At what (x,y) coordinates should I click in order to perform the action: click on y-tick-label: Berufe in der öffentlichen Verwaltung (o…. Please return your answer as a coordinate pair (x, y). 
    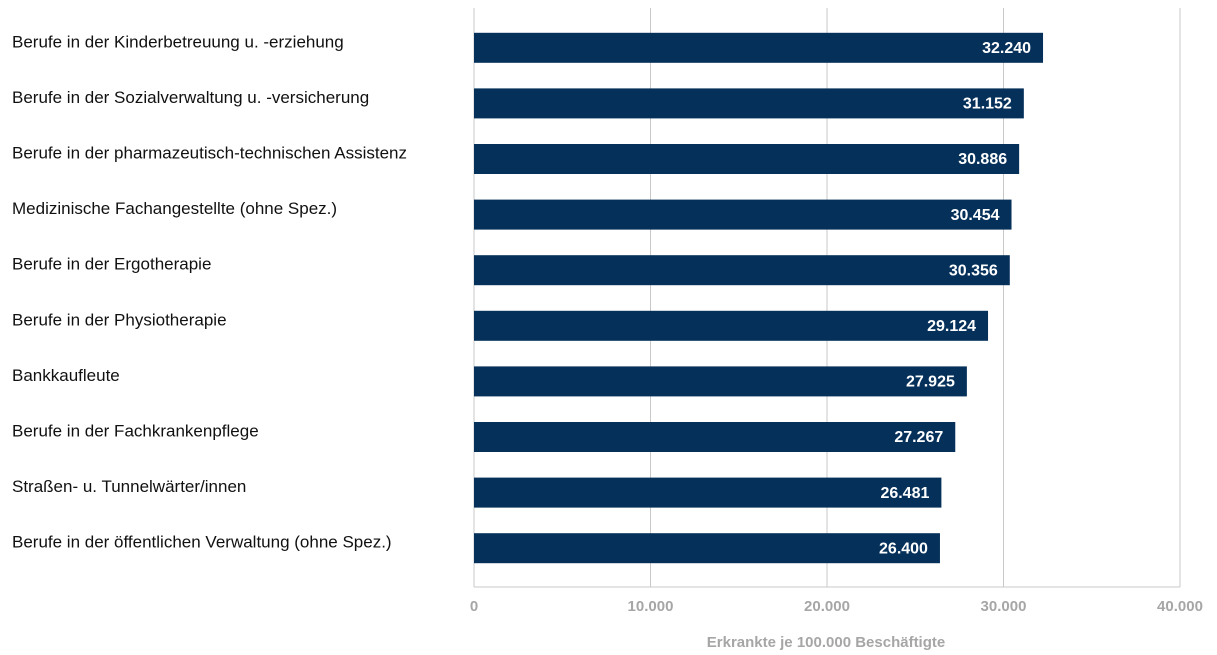
    Looking at the image, I should click on (202, 542).